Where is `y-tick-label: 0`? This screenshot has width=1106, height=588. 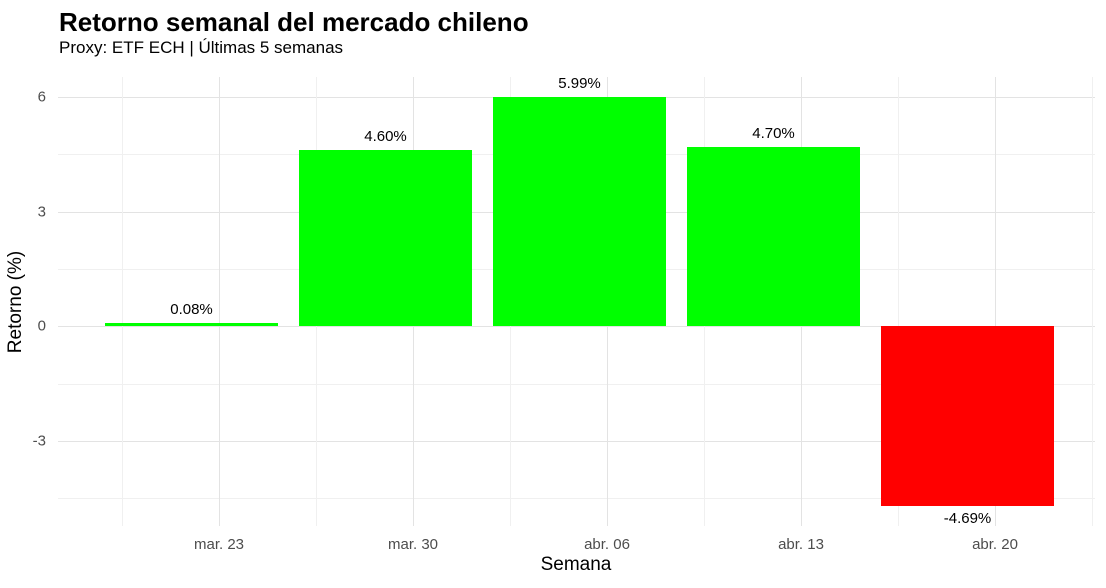
y-tick-label: 0 is located at coordinates (41, 326).